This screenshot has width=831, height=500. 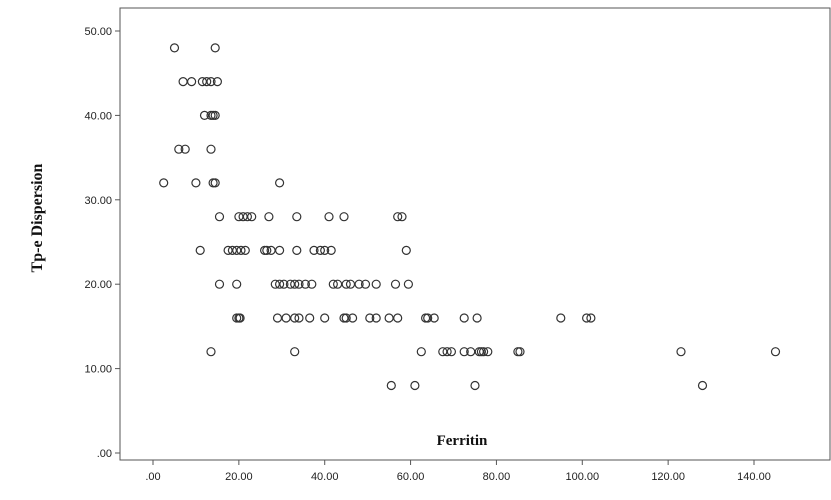 I want to click on y-axis: .00 10.00 20.00 30.00 40.00 50.00, so click(x=102, y=243).